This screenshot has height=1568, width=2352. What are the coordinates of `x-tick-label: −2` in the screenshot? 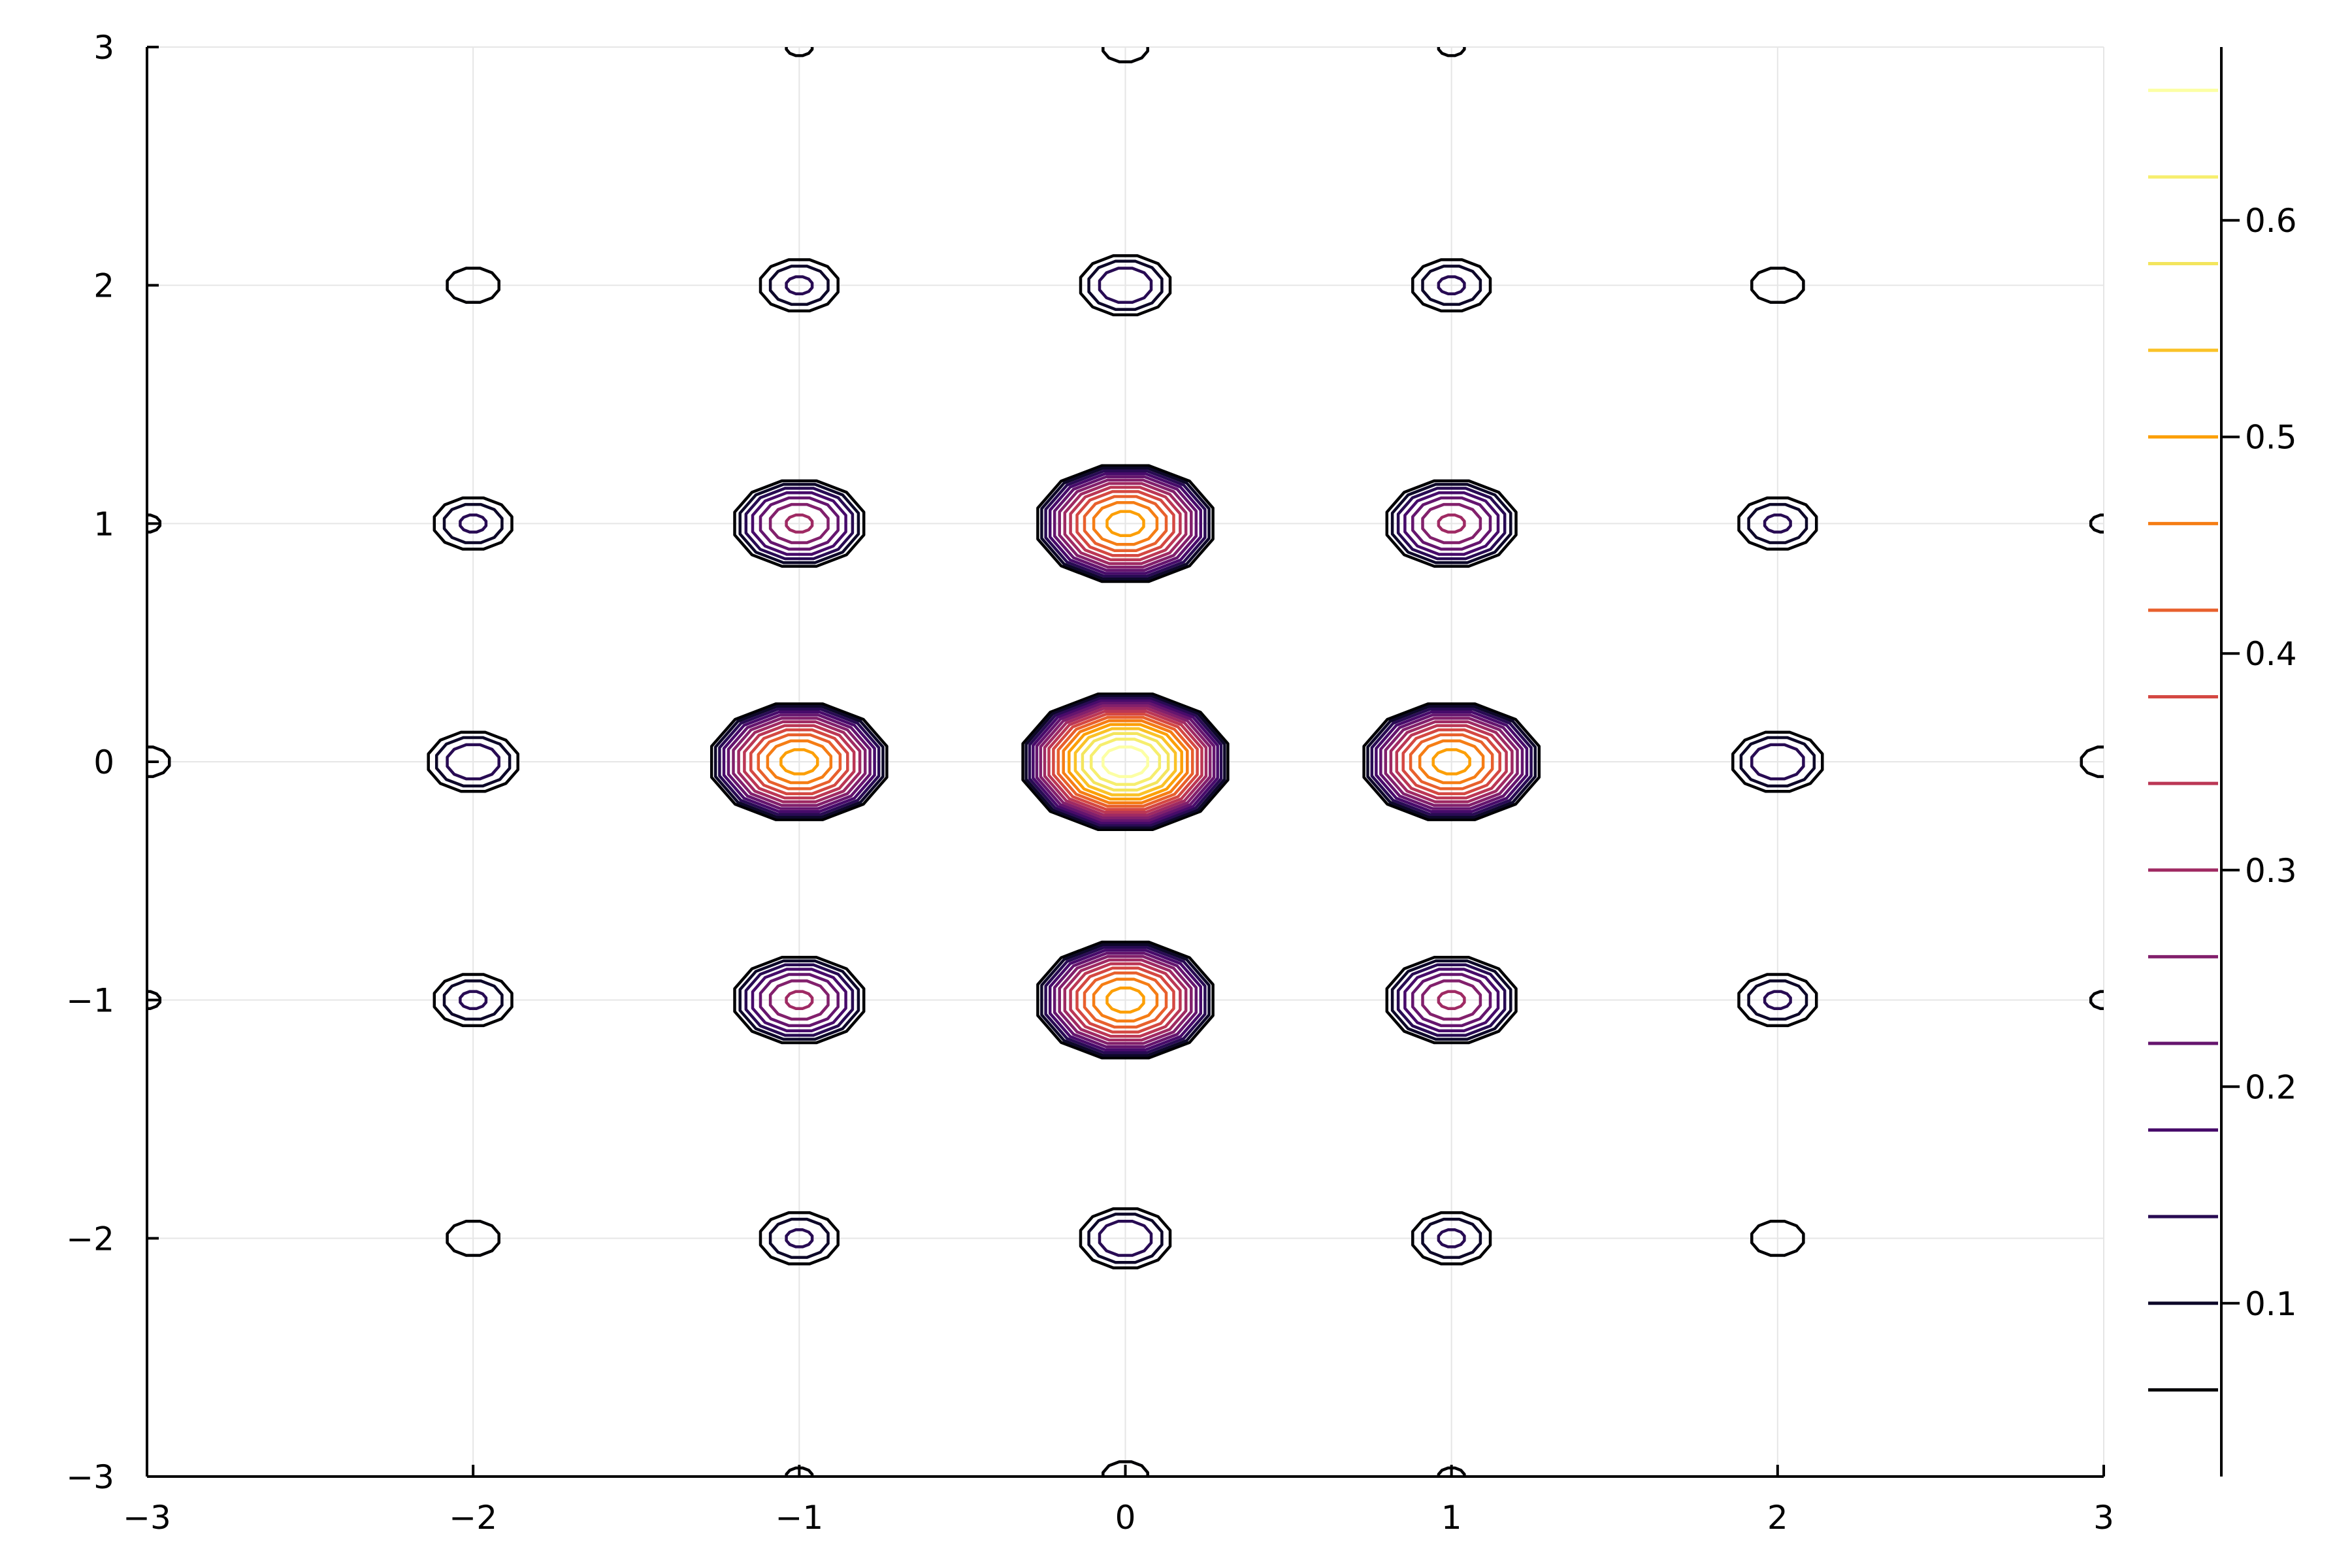 It's located at (473, 1518).